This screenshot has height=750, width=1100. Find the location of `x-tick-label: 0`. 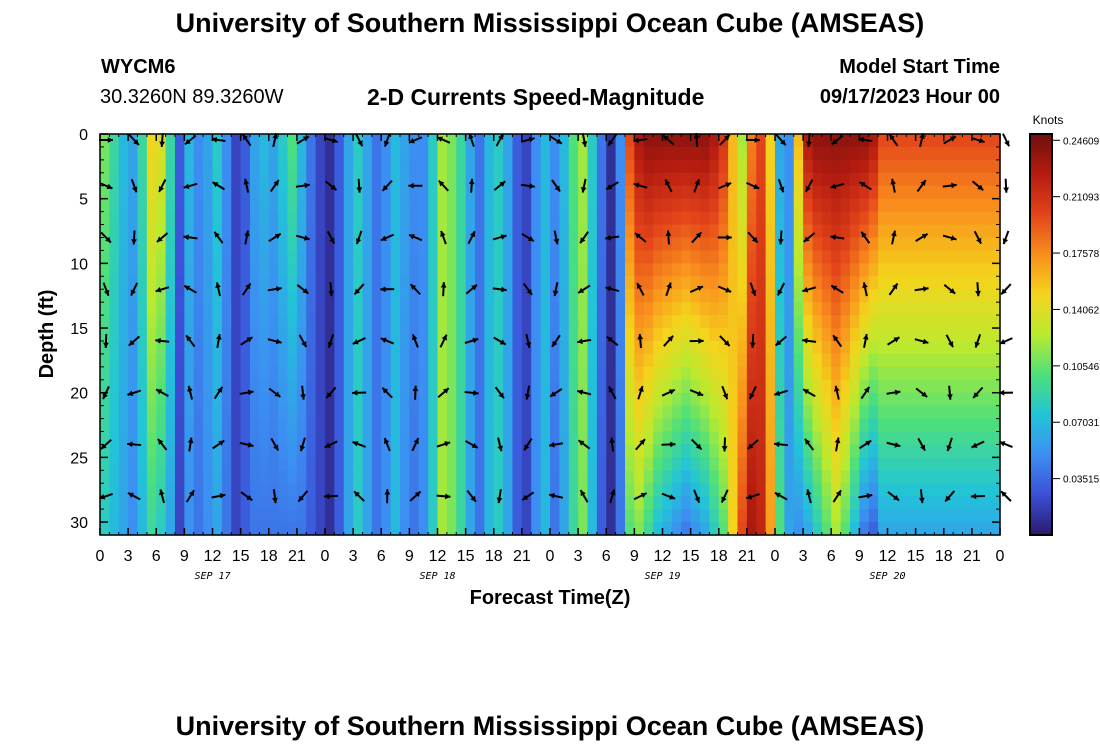

x-tick-label: 0 is located at coordinates (325, 556).